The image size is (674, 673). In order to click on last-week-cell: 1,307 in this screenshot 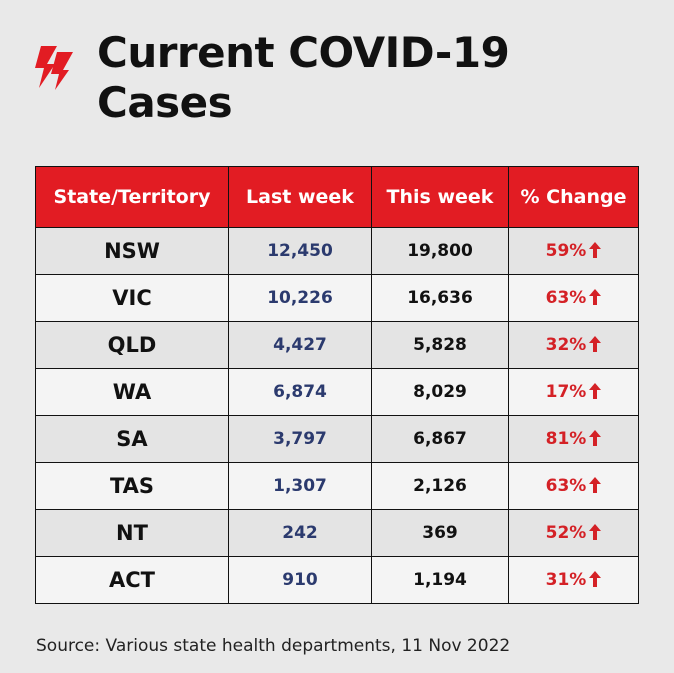, I will do `click(300, 486)`.